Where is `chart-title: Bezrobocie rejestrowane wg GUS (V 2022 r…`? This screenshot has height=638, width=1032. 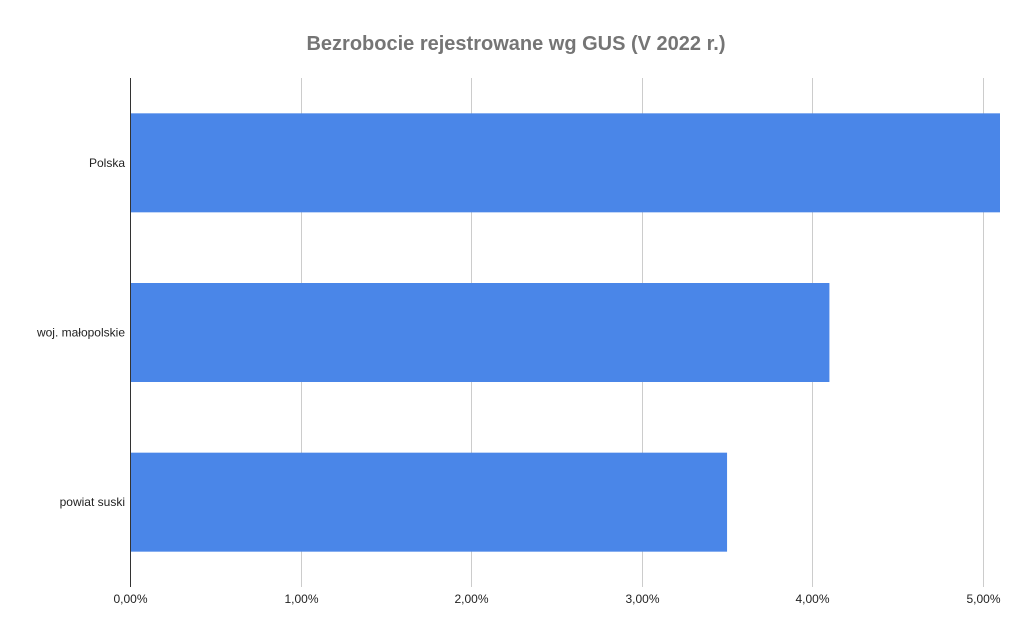
chart-title: Bezrobocie rejestrowane wg GUS (V 2022 r… is located at coordinates (516, 44).